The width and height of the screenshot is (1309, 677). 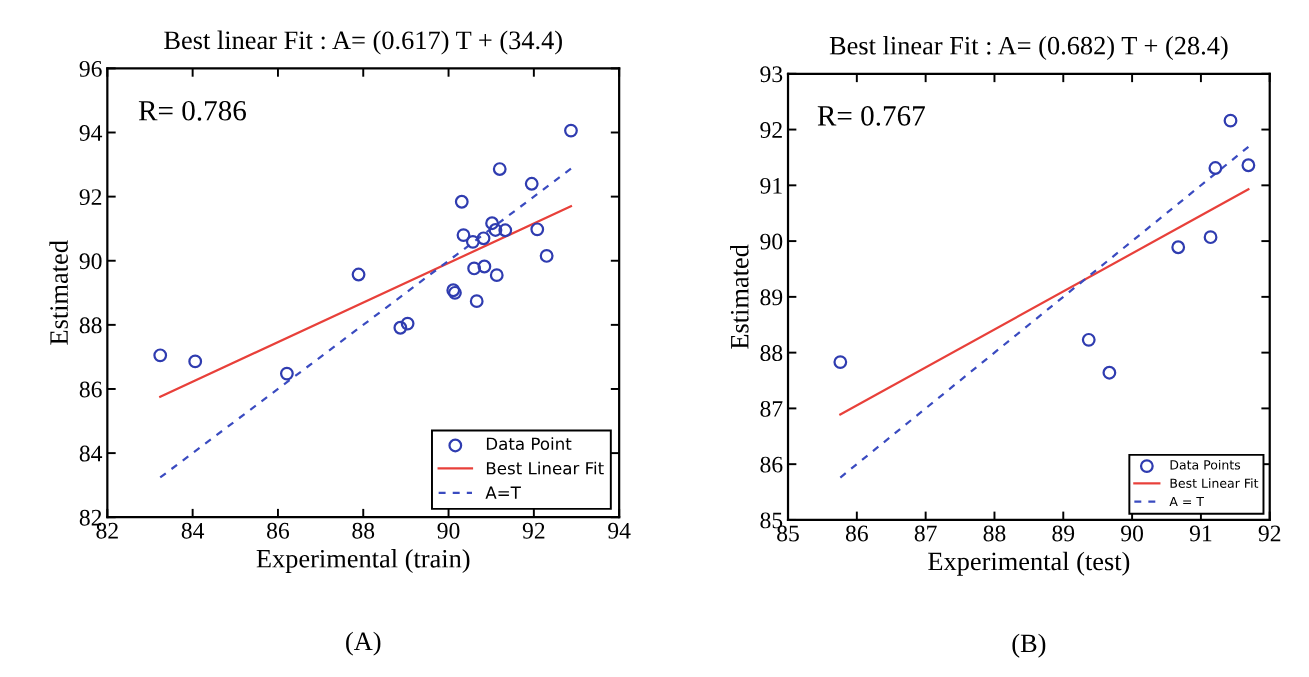 I want to click on y-tick-label: 87, so click(x=771, y=408).